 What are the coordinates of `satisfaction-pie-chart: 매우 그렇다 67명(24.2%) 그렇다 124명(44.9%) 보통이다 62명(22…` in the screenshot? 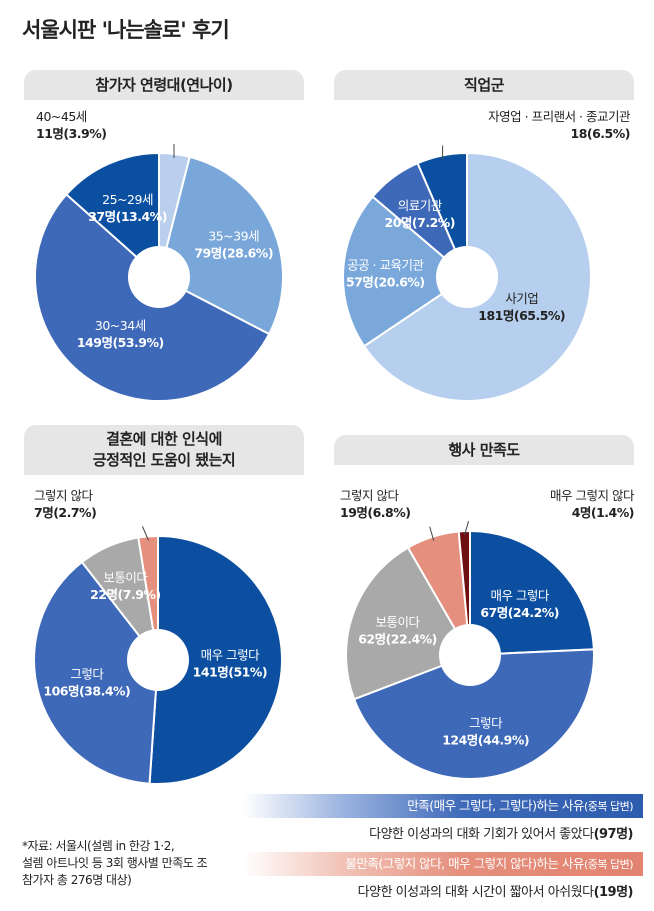 It's located at (470, 650).